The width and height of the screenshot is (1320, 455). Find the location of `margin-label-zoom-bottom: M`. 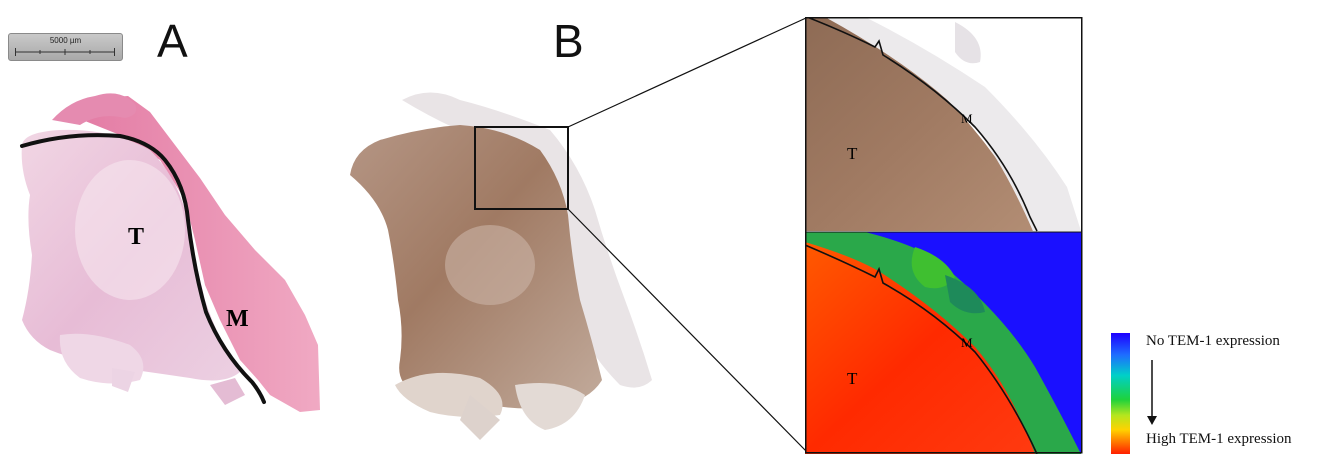

margin-label-zoom-bottom: M is located at coordinates (967, 342).